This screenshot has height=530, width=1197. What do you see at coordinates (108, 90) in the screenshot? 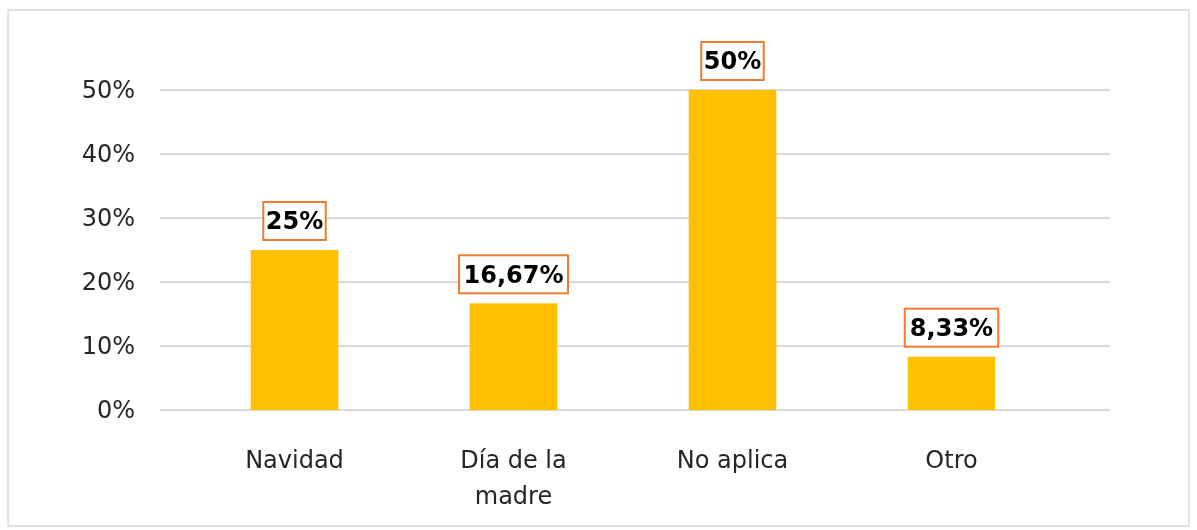
I see `y-tick-label: 50%` at bounding box center [108, 90].